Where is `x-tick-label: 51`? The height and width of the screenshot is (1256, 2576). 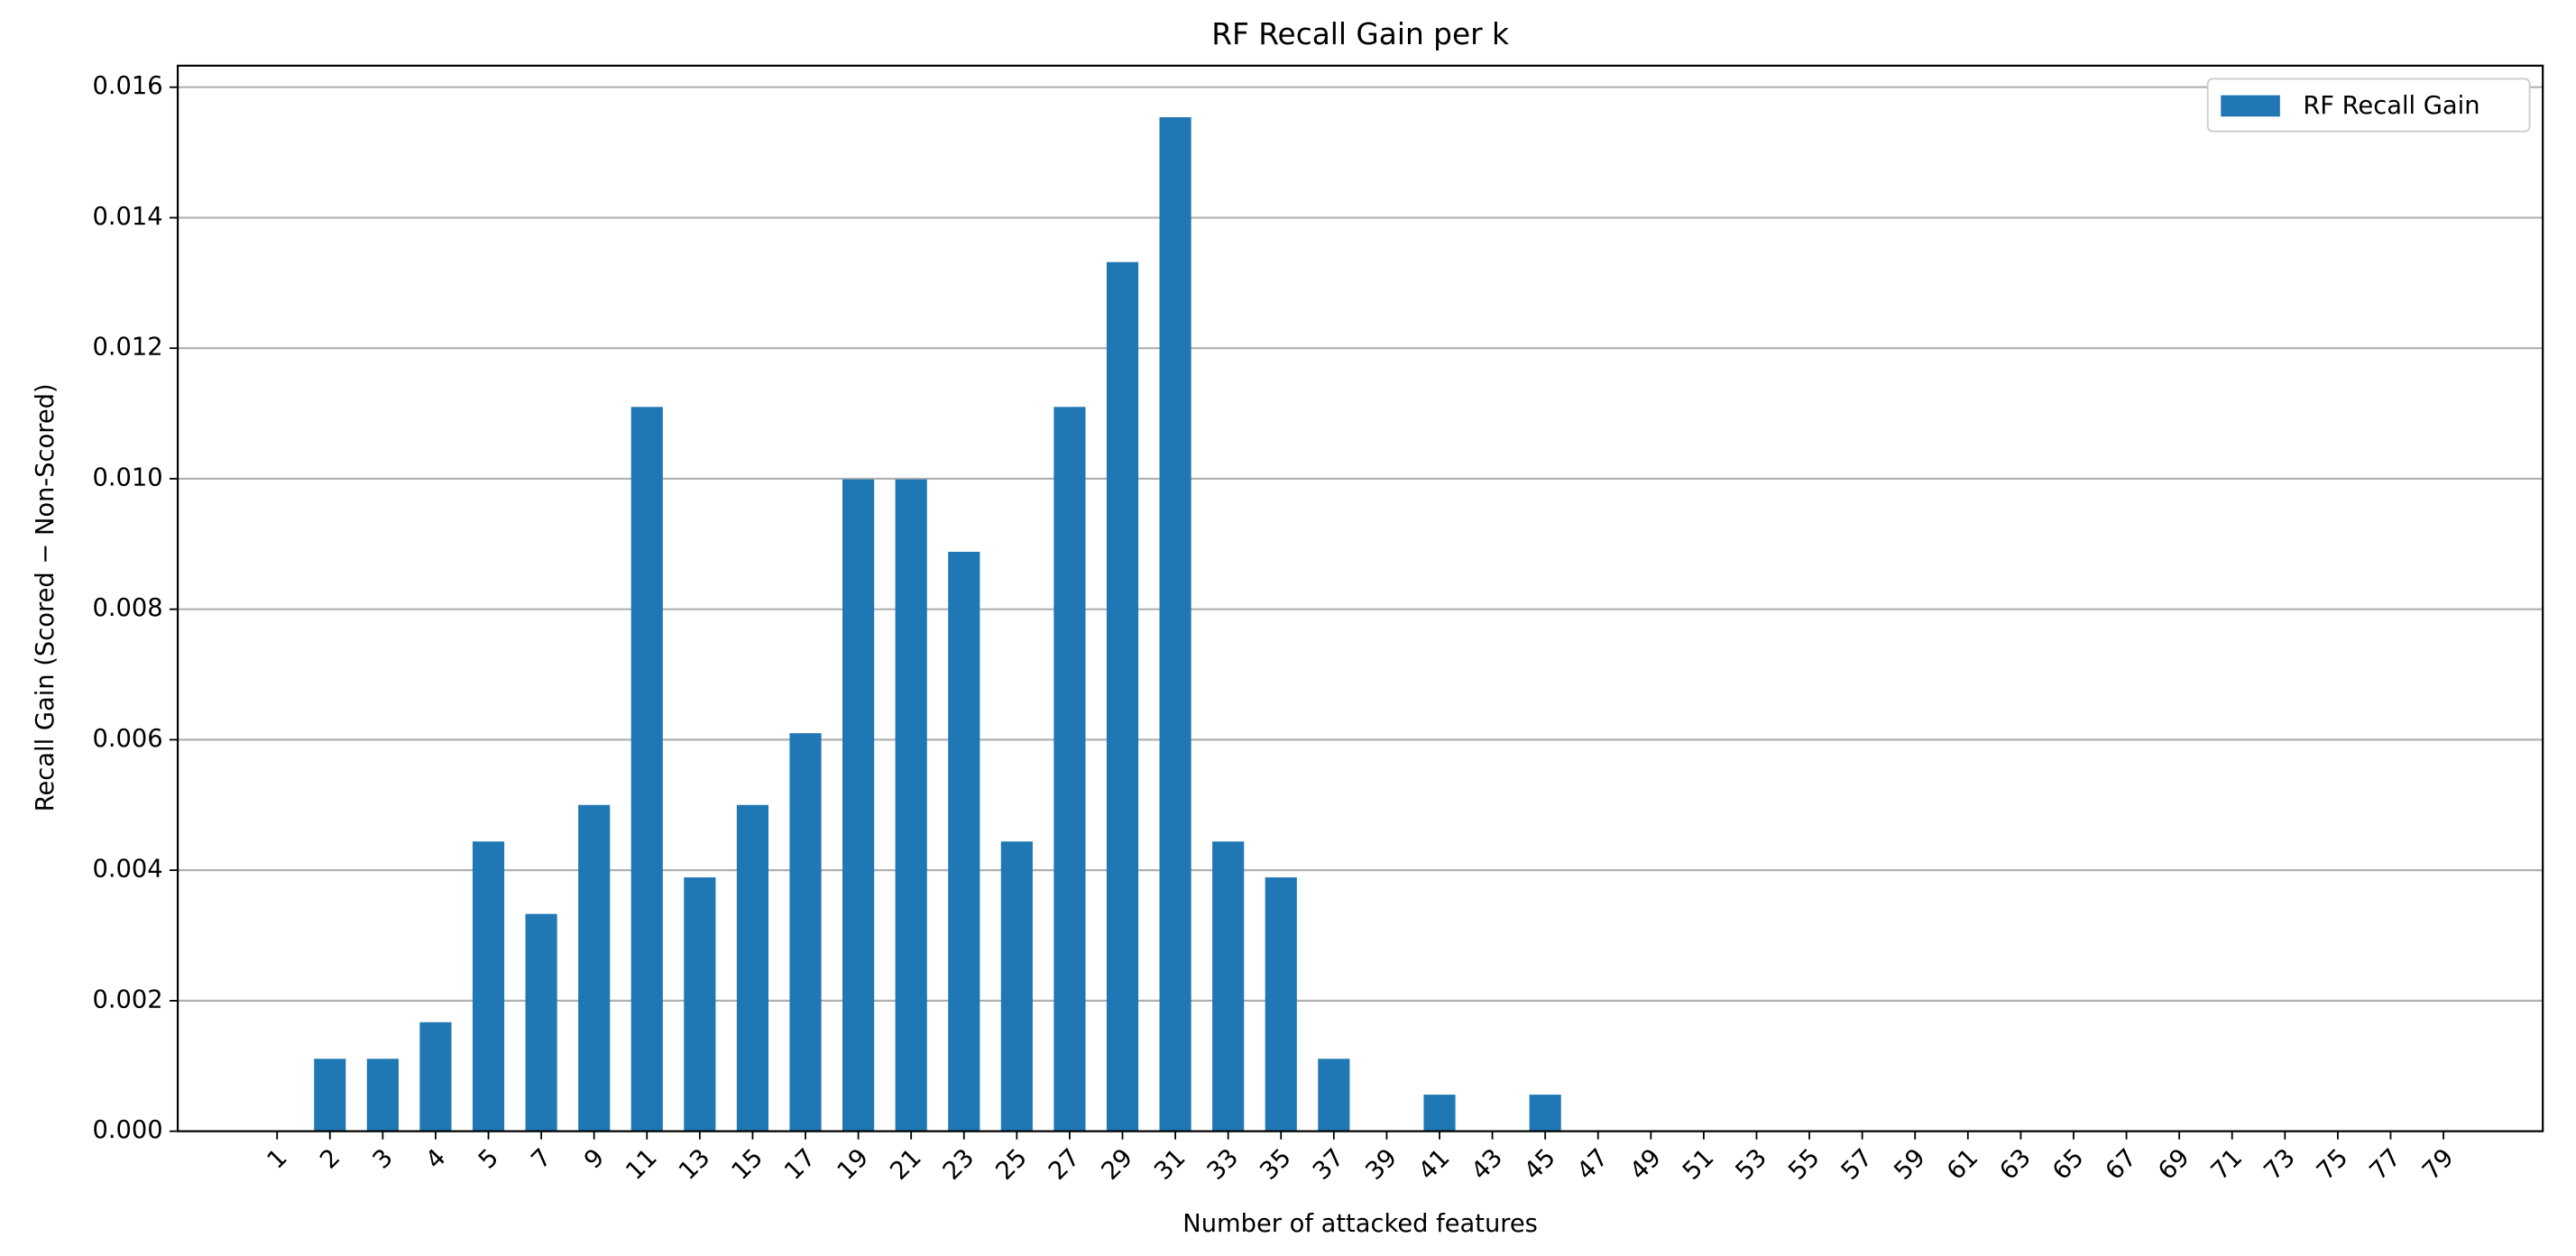
x-tick-label: 51 is located at coordinates (1699, 1164).